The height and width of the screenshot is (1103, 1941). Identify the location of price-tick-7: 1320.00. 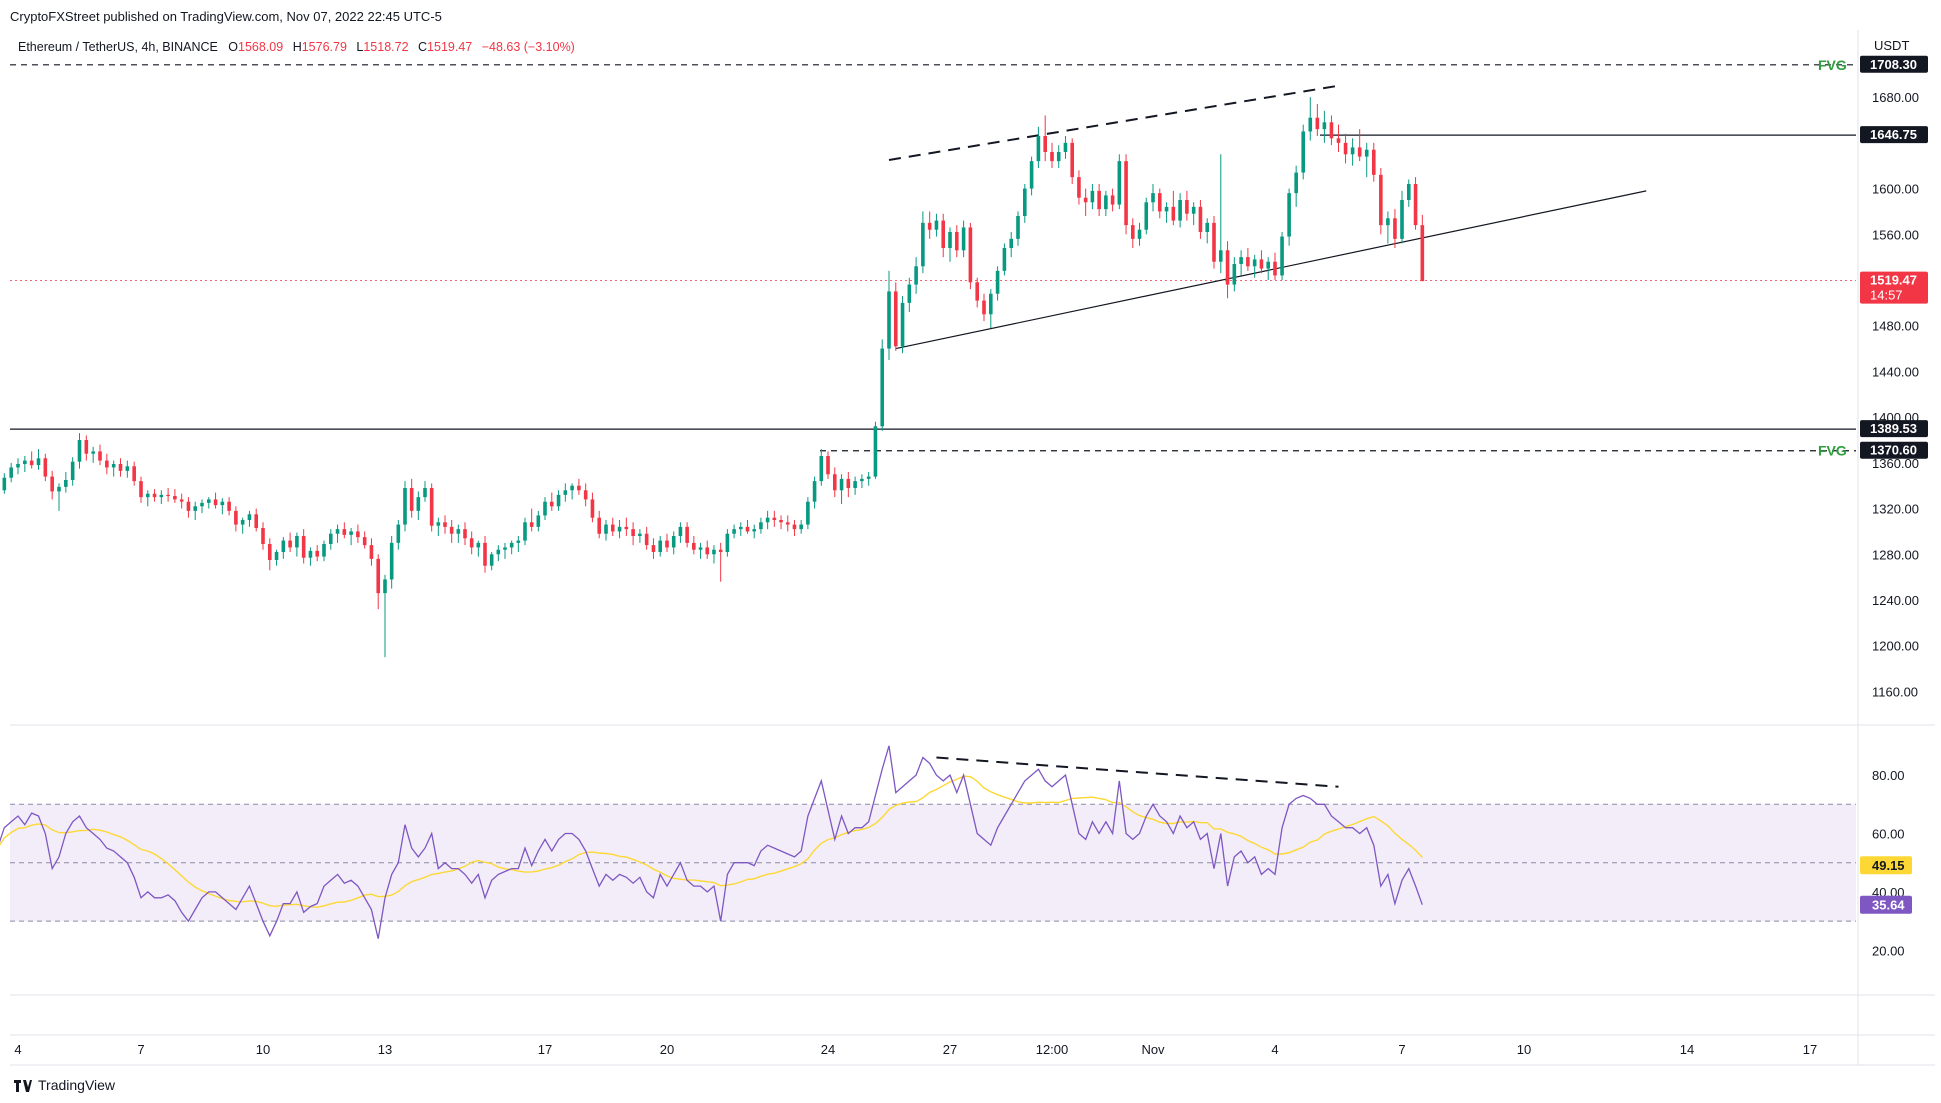
(1895, 509).